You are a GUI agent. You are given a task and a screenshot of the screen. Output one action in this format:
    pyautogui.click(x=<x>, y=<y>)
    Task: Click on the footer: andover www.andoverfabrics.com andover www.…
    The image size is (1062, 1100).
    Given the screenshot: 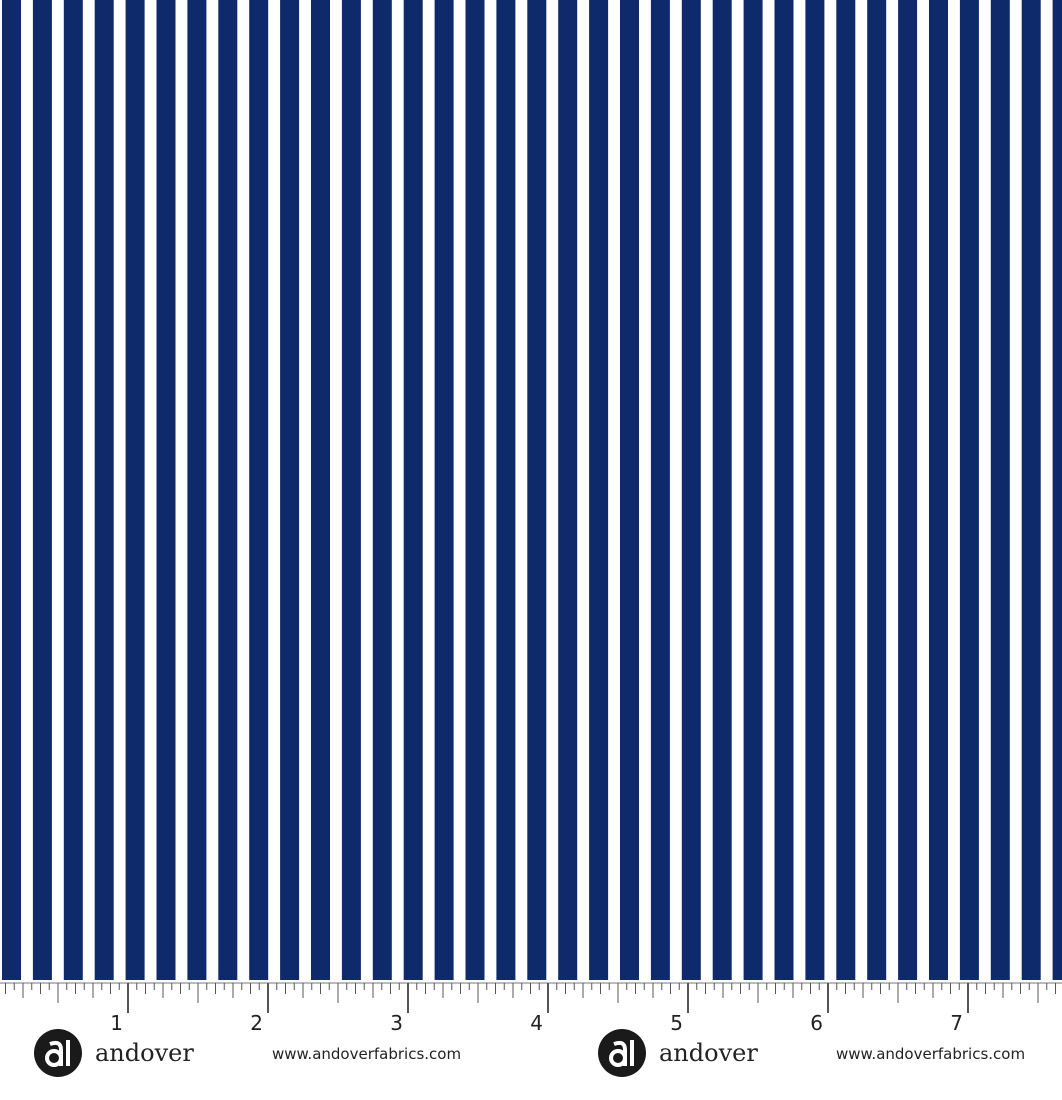 What is the action you would take?
    pyautogui.click(x=529, y=1053)
    